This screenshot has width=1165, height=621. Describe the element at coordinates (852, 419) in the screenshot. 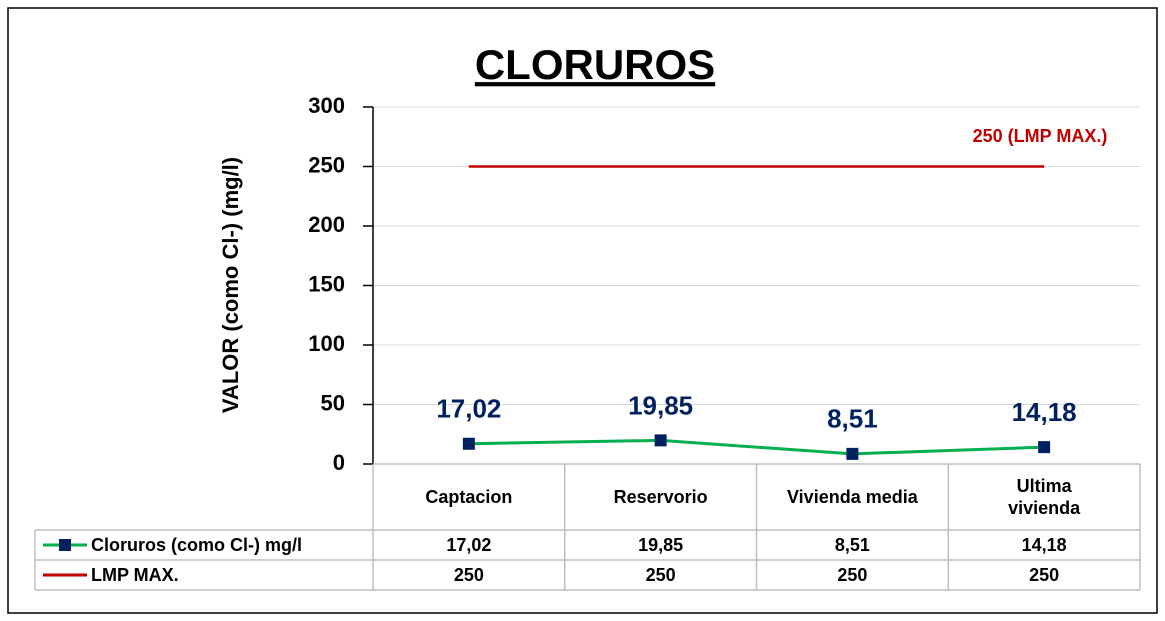

I see `data-label: 8,51` at that location.